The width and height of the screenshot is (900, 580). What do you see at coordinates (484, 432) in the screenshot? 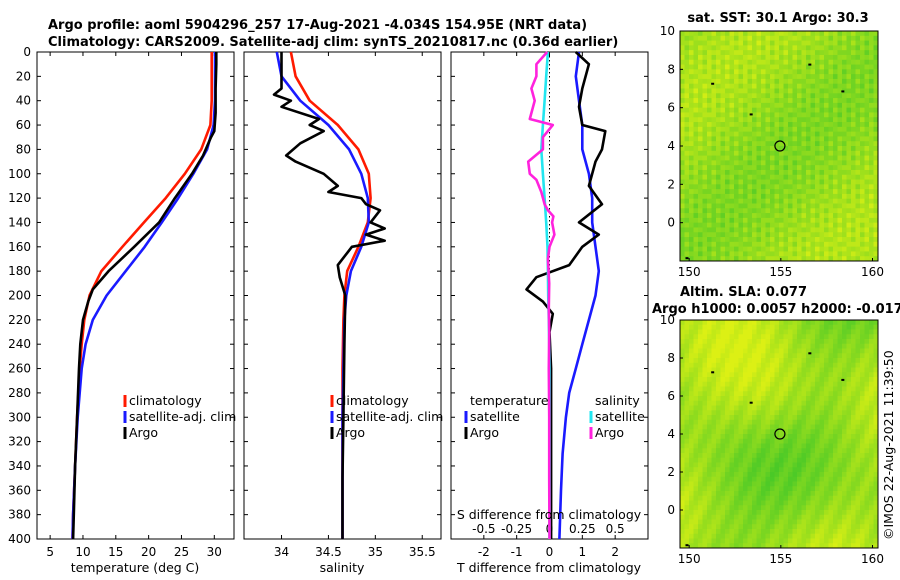
I see `legend-label-t-argo: Argo` at bounding box center [484, 432].